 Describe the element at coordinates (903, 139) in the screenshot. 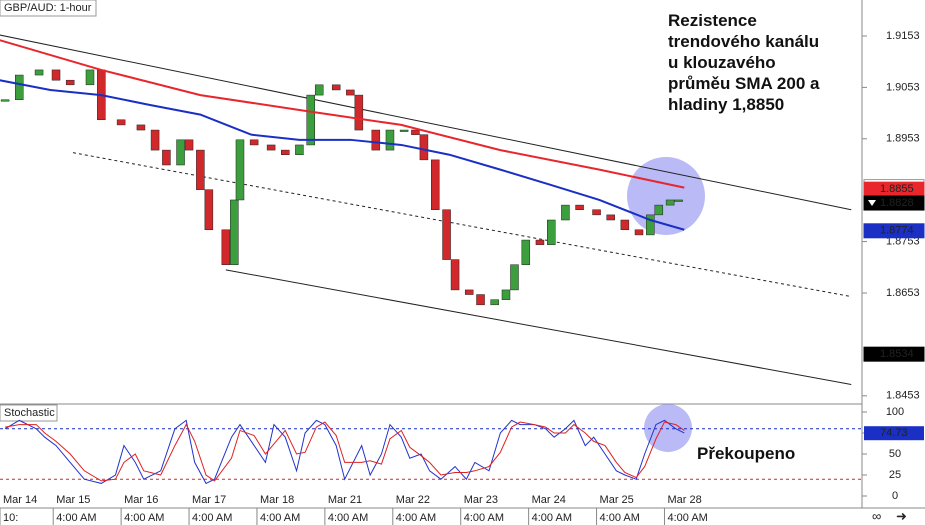

I see `y-tick-label: 1.8953` at that location.